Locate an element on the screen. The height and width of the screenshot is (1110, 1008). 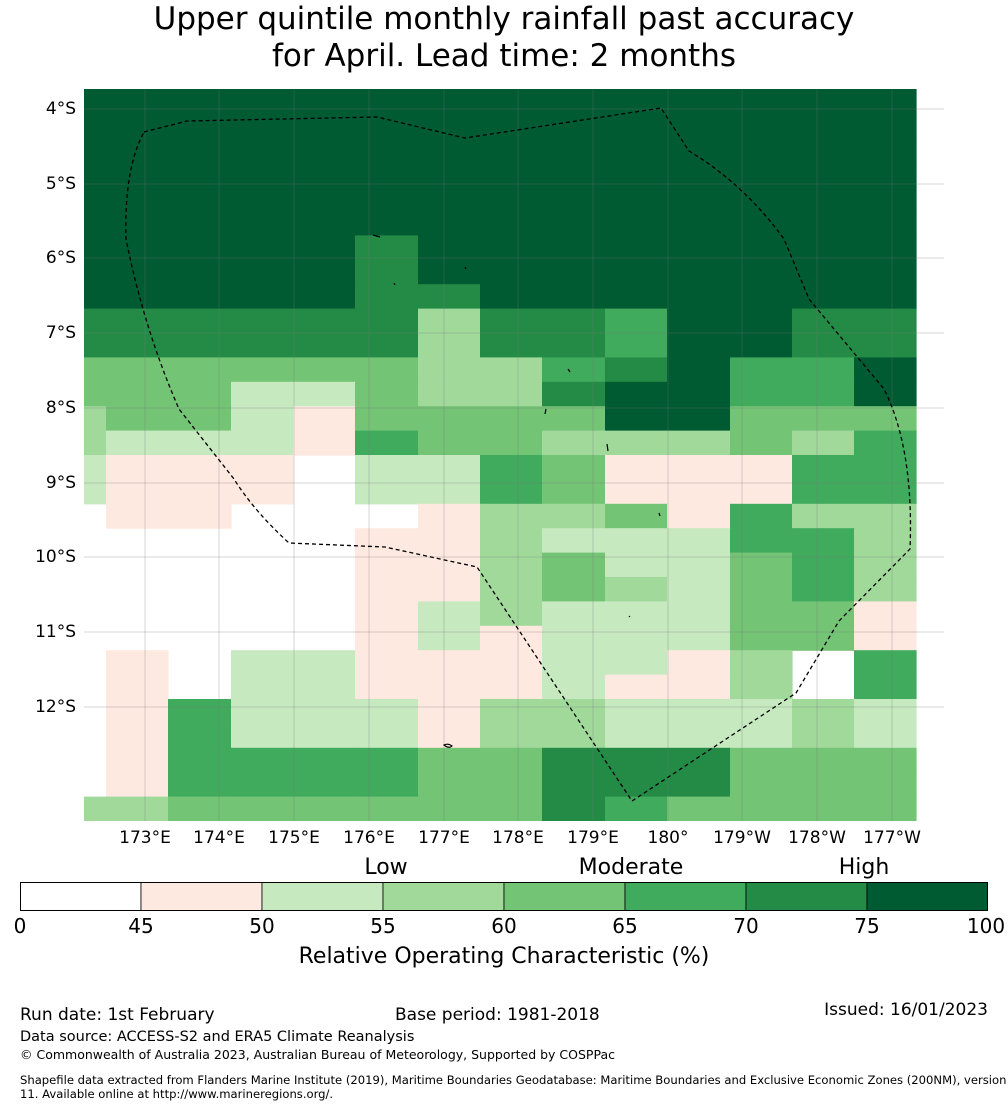
colorbar-border is located at coordinates (504, 896).